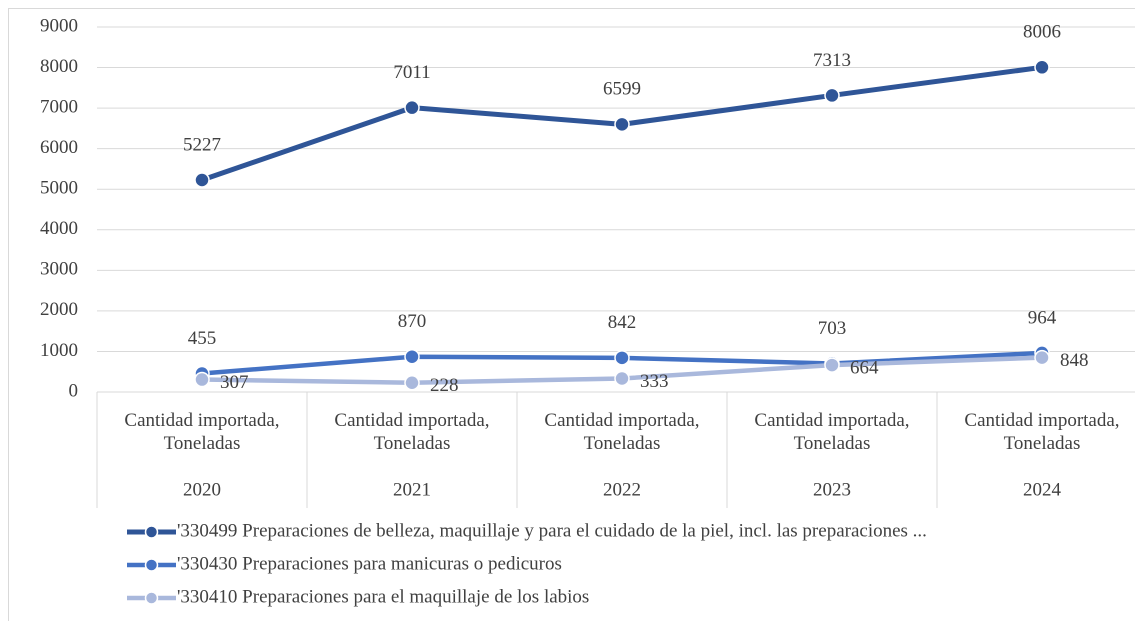 This screenshot has height=621, width=1135. I want to click on data-label: 455, so click(202, 338).